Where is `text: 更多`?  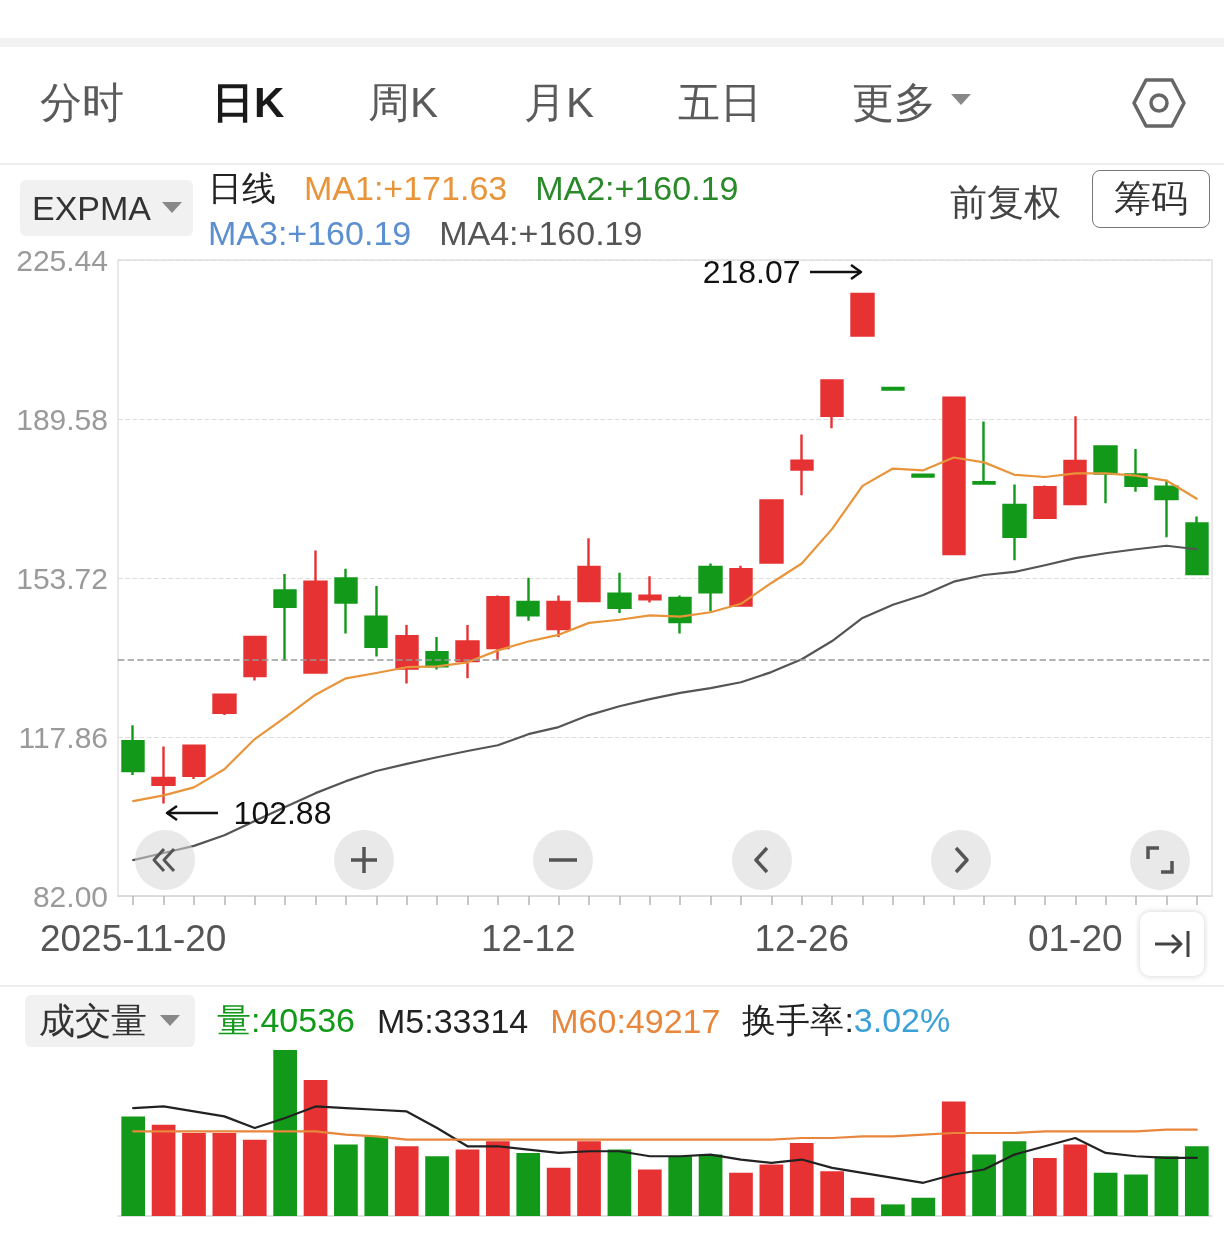
text: 更多 is located at coordinates (894, 103).